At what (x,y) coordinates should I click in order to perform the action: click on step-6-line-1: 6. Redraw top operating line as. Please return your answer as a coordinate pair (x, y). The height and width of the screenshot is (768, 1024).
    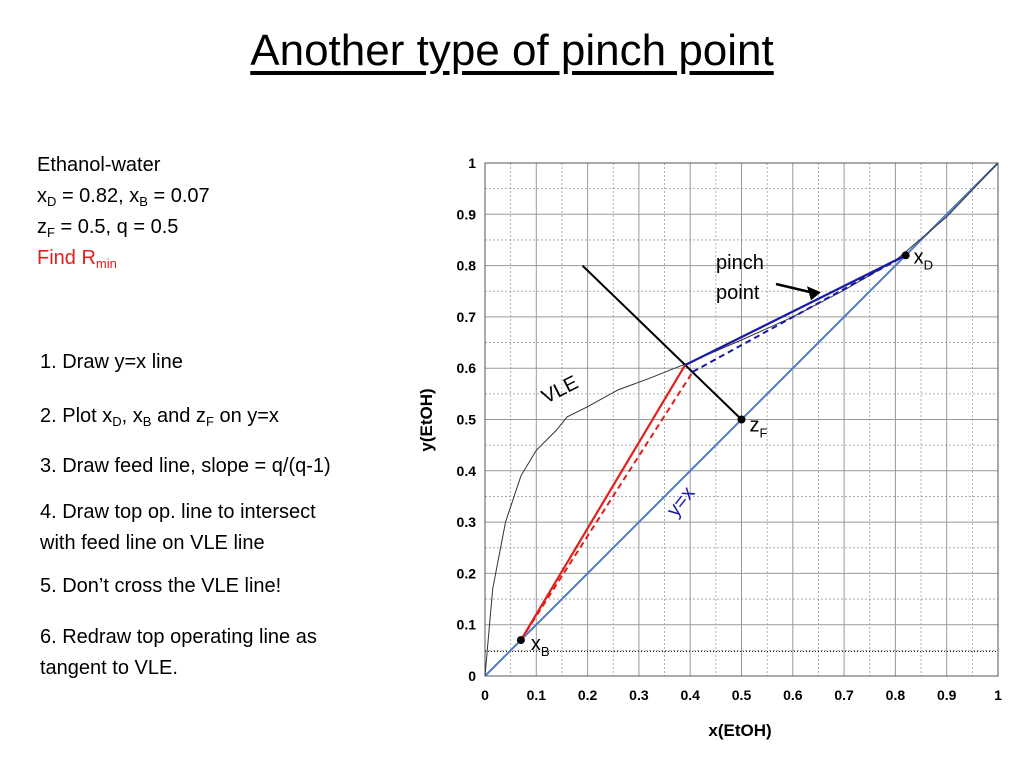
    Looking at the image, I should click on (178, 637).